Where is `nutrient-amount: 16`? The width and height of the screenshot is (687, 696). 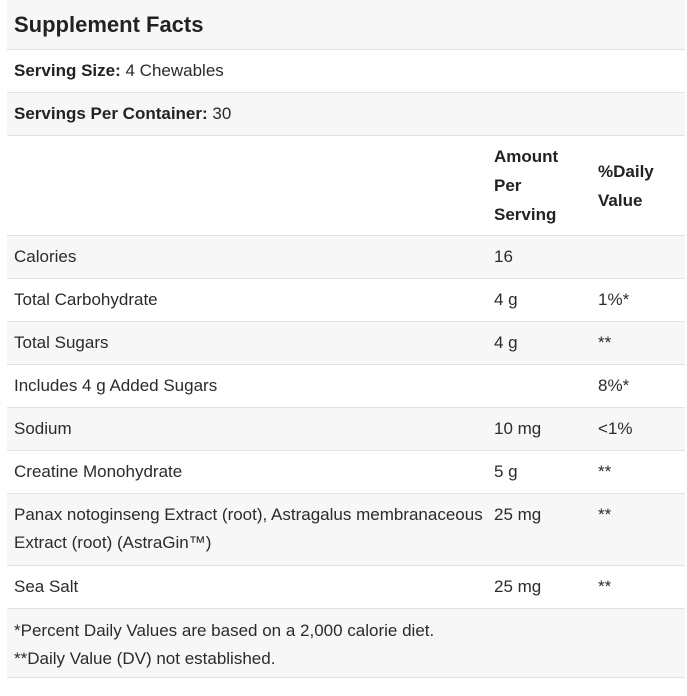
nutrient-amount: 16 is located at coordinates (503, 256).